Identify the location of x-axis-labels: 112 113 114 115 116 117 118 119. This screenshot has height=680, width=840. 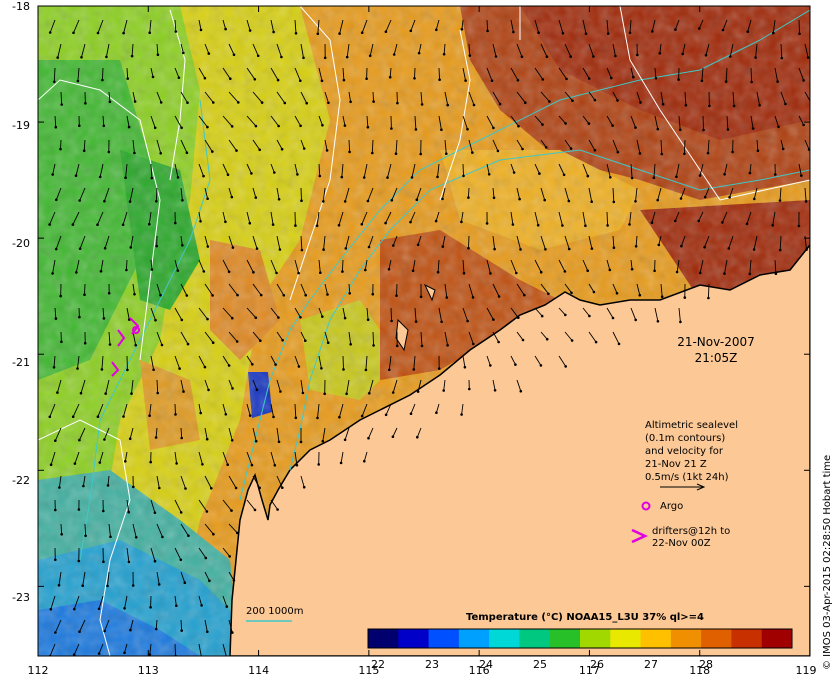
(422, 670).